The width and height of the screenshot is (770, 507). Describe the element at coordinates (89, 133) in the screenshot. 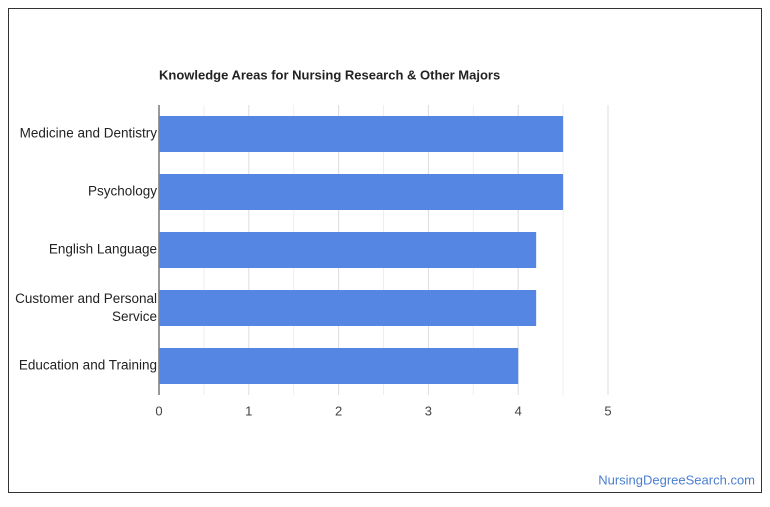

I see `y-tick-label: Medicine and Dentistry` at that location.